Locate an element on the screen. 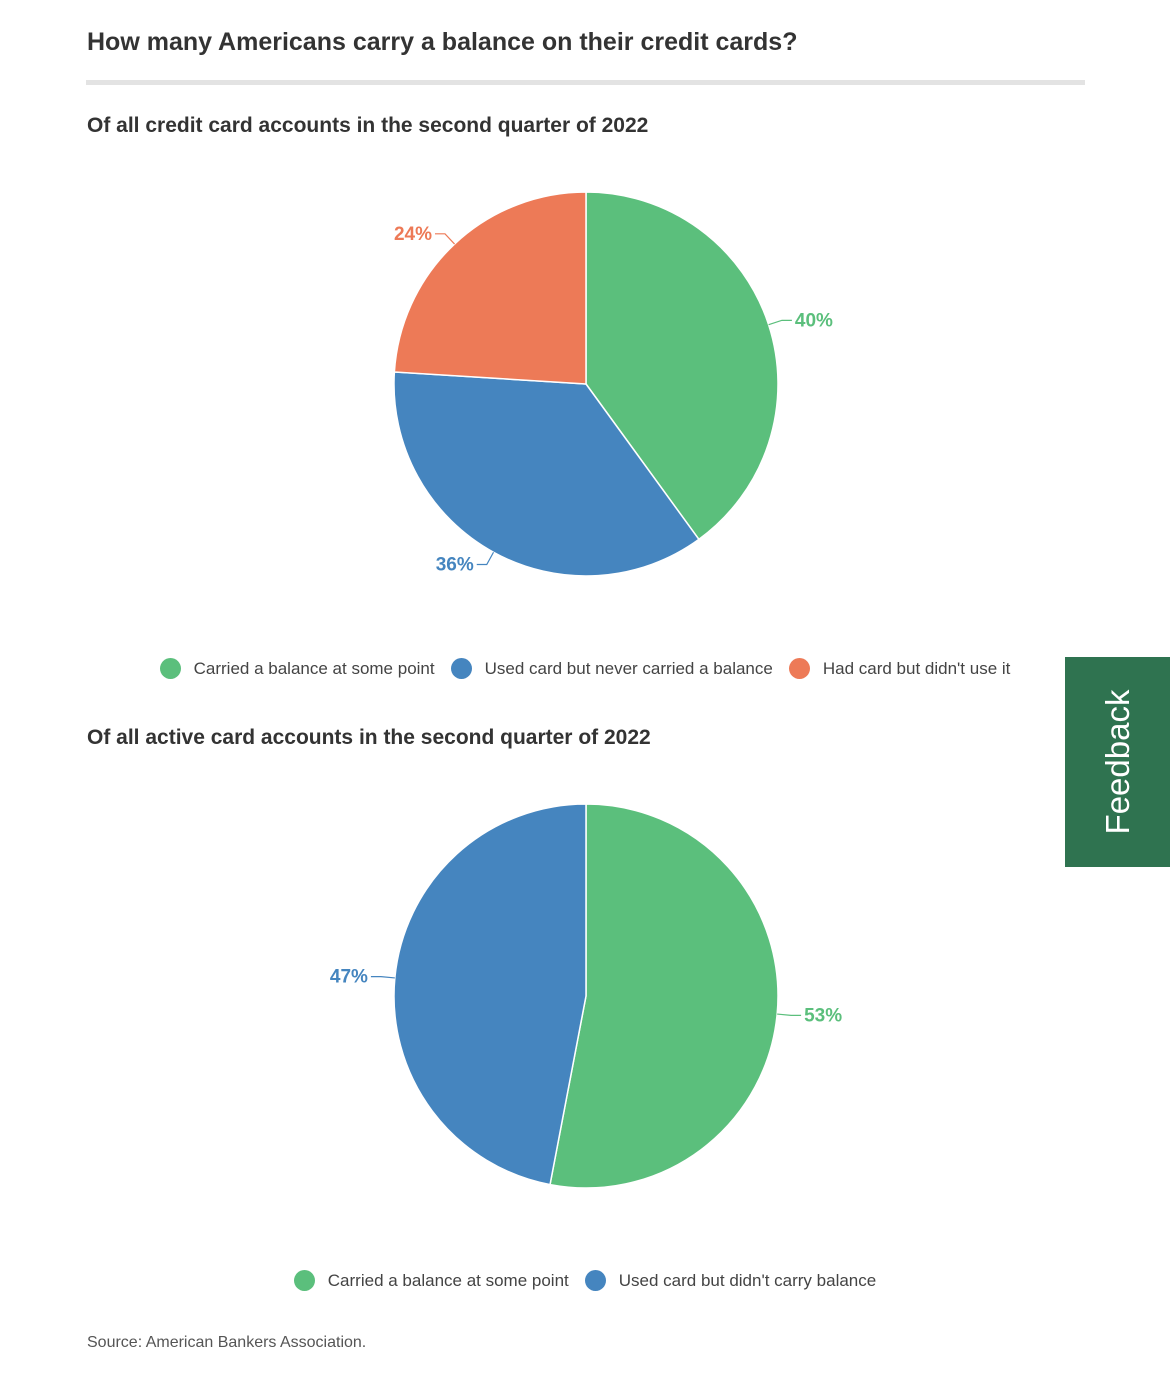 The image size is (1170, 1398). pie-chart-1: 40% 36% 24% is located at coordinates (613, 384).